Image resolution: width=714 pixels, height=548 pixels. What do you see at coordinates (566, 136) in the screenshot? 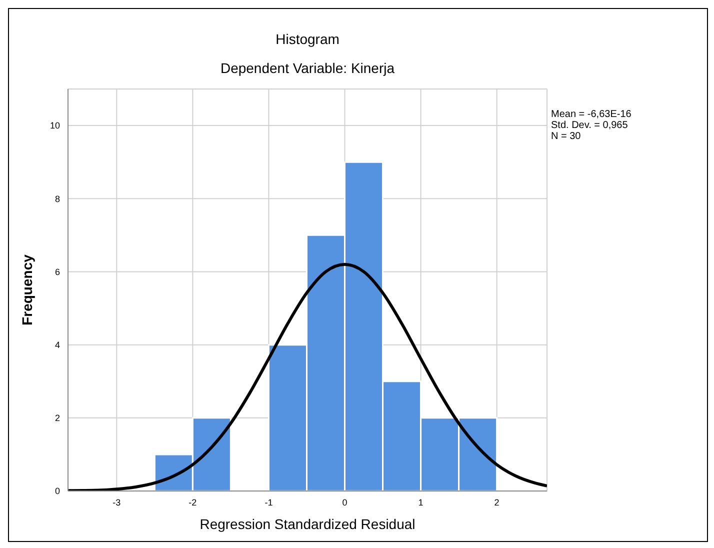
I see `text: N = 30` at bounding box center [566, 136].